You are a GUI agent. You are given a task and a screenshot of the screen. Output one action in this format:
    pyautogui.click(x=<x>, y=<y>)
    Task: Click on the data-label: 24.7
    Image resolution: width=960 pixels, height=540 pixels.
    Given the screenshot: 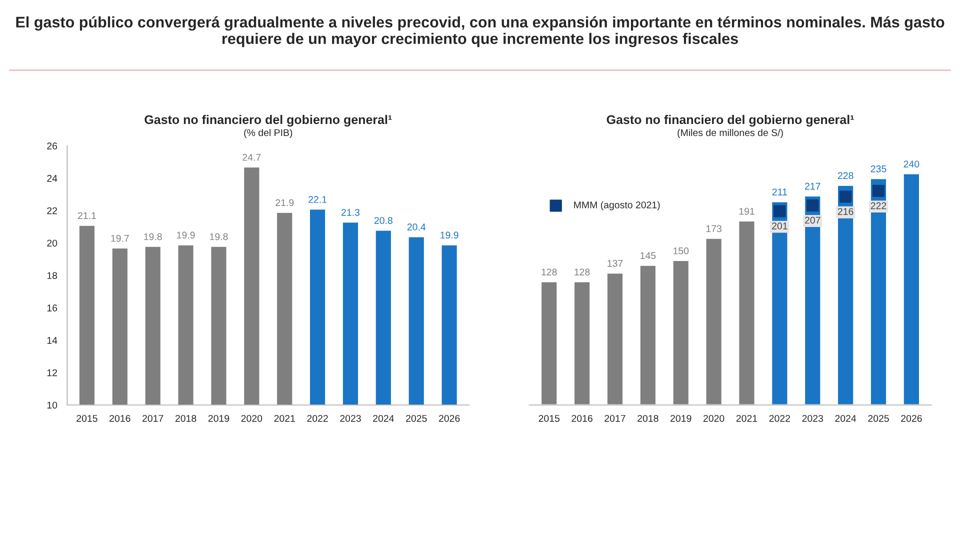 What is the action you would take?
    pyautogui.click(x=251, y=157)
    